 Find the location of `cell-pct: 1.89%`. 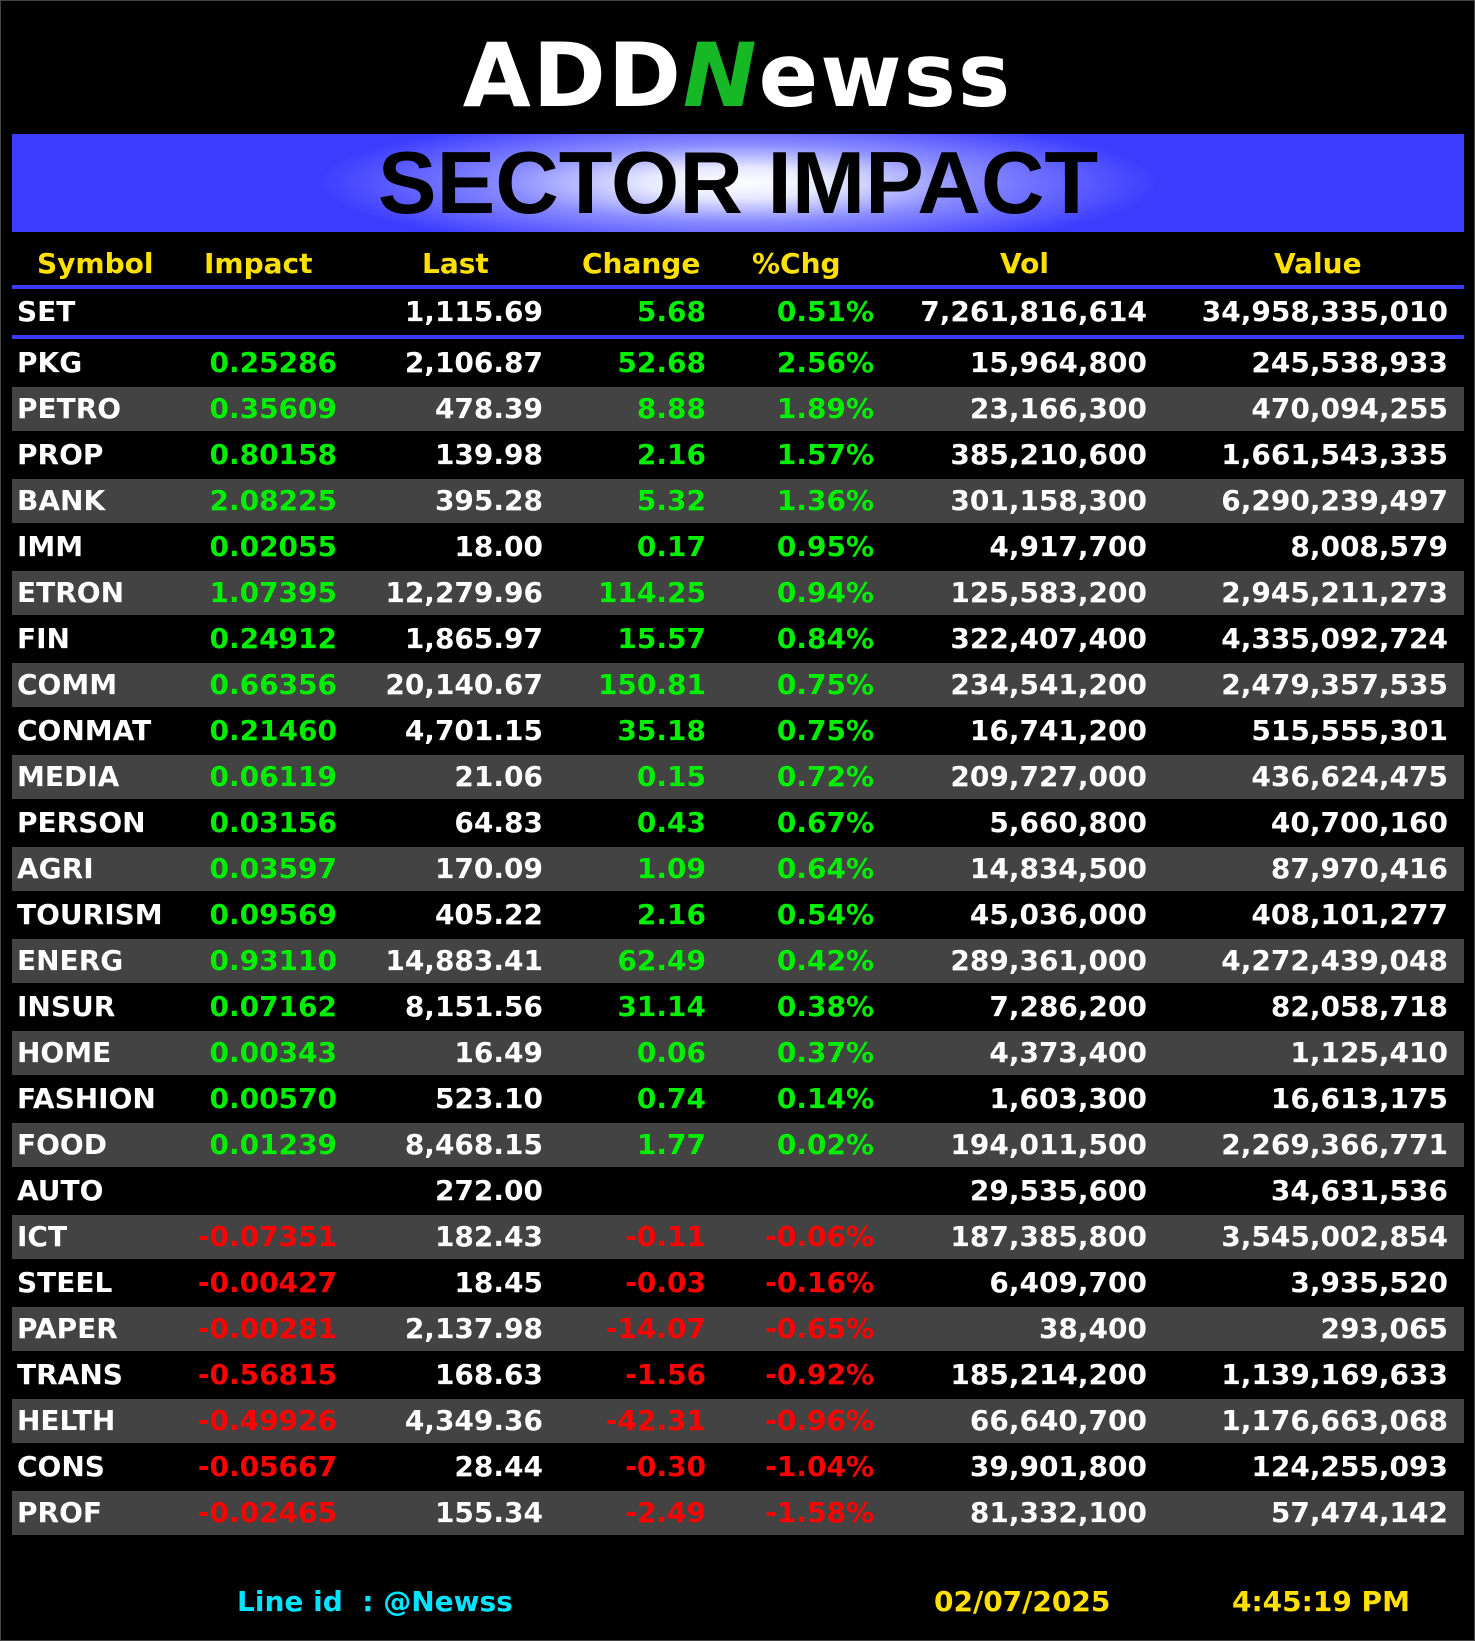

cell-pct: 1.89% is located at coordinates (825, 408).